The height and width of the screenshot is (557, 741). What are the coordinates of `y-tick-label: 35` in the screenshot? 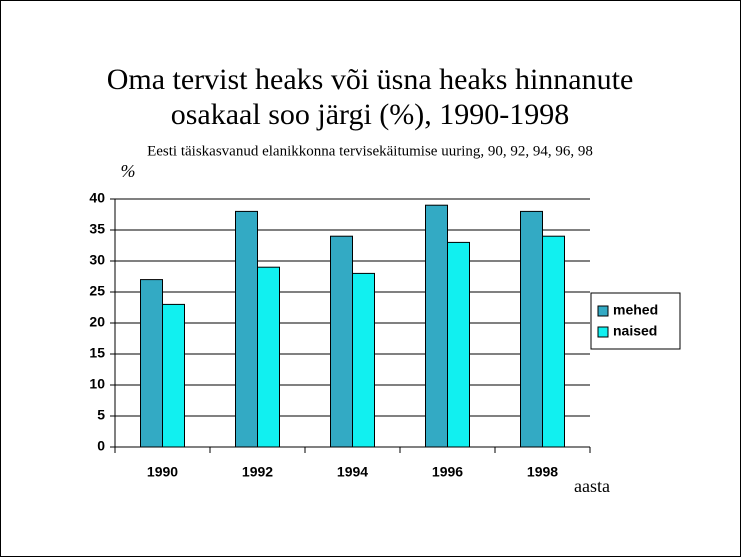 It's located at (97, 229).